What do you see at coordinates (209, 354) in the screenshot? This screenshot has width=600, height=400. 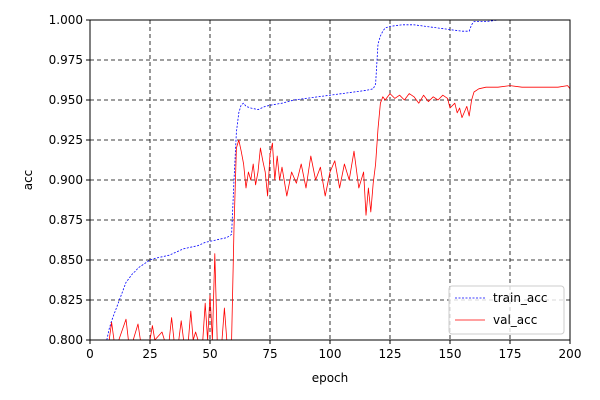 I see `x-tick-label: 50` at bounding box center [209, 354].